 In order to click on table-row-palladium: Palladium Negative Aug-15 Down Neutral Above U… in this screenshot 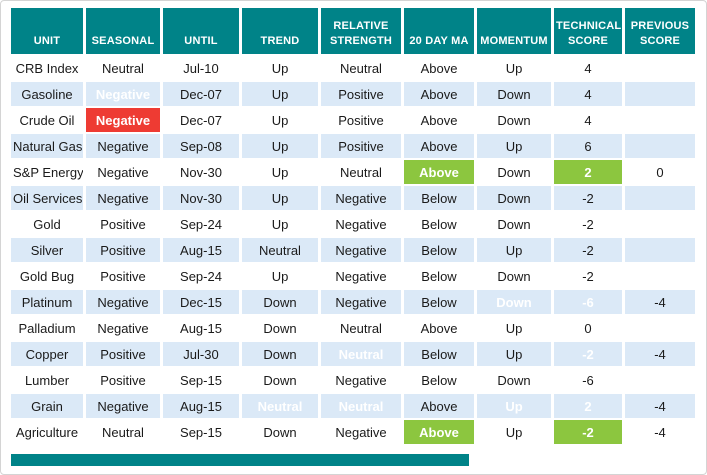, I will do `click(353, 328)`.